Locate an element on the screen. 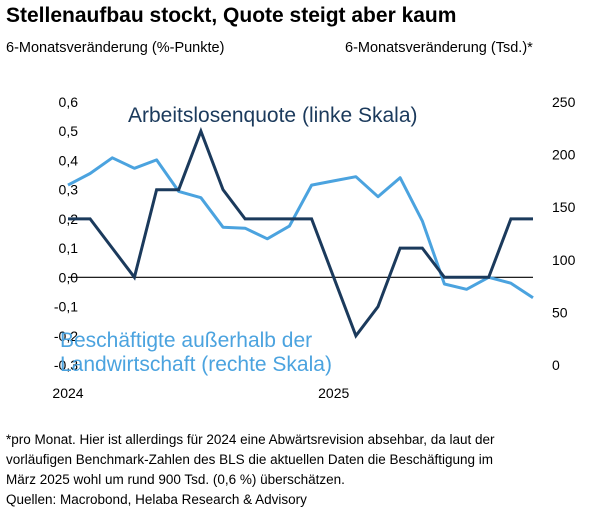 The image size is (590, 521). annotation-unemployment-rate: Arbeitslosenquote (linke Skala) is located at coordinates (273, 115).